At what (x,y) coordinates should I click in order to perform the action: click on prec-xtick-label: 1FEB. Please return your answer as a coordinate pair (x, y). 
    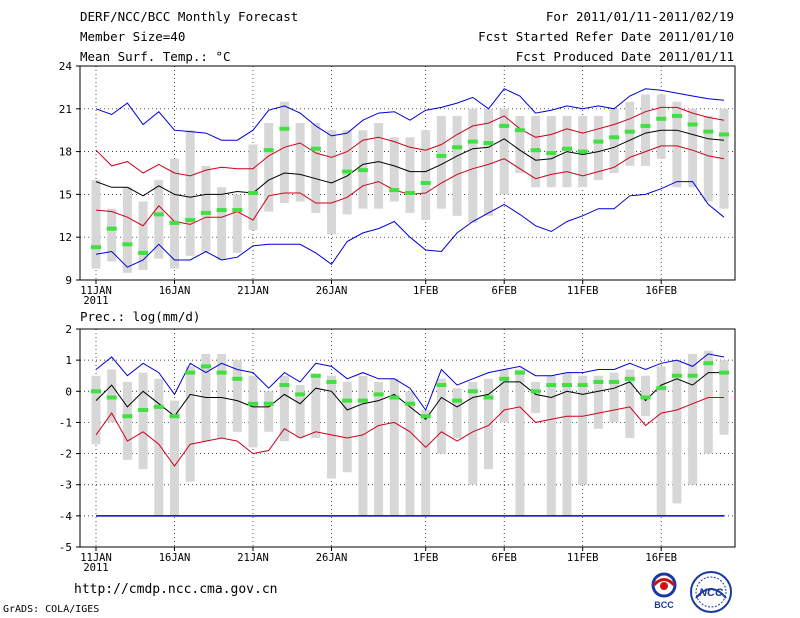
    Looking at the image, I should click on (425, 558).